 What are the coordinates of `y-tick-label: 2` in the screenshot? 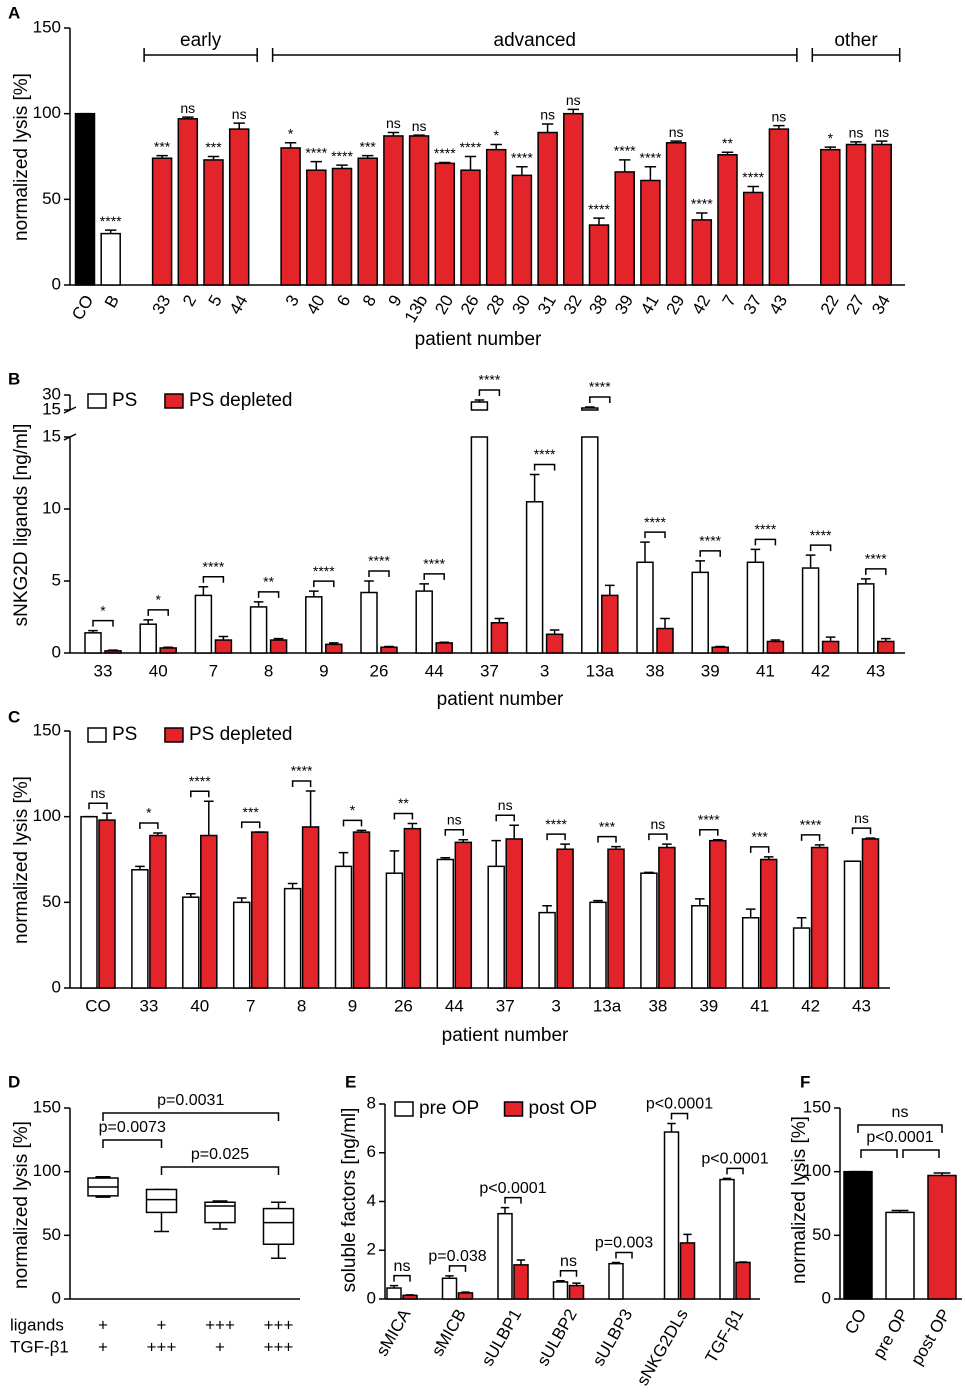 It's located at (371, 1249).